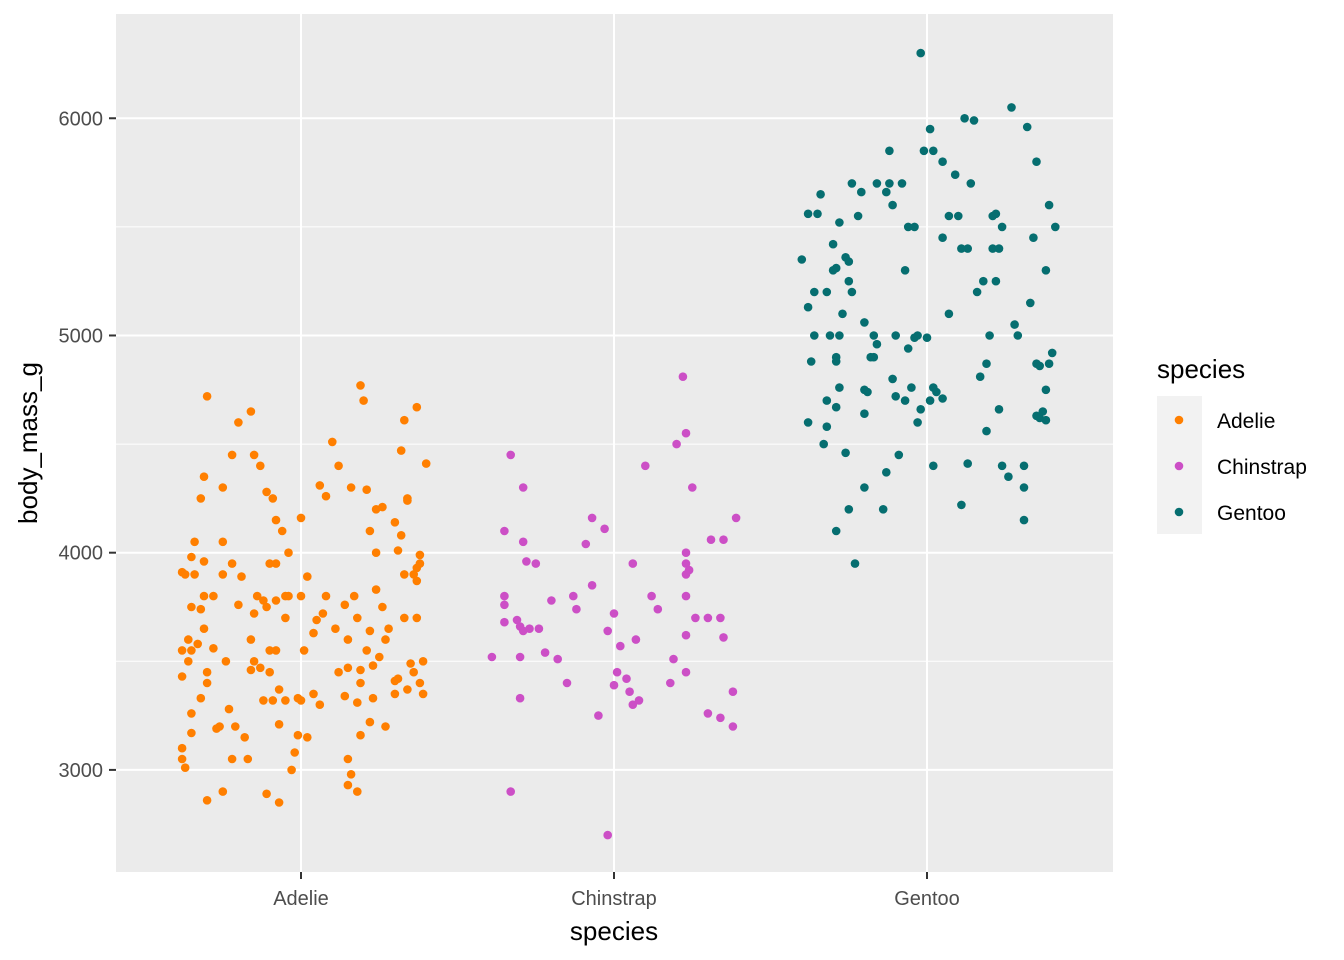 Image resolution: width=1344 pixels, height=960 pixels. I want to click on x-tick-label: Gentoo, so click(927, 899).